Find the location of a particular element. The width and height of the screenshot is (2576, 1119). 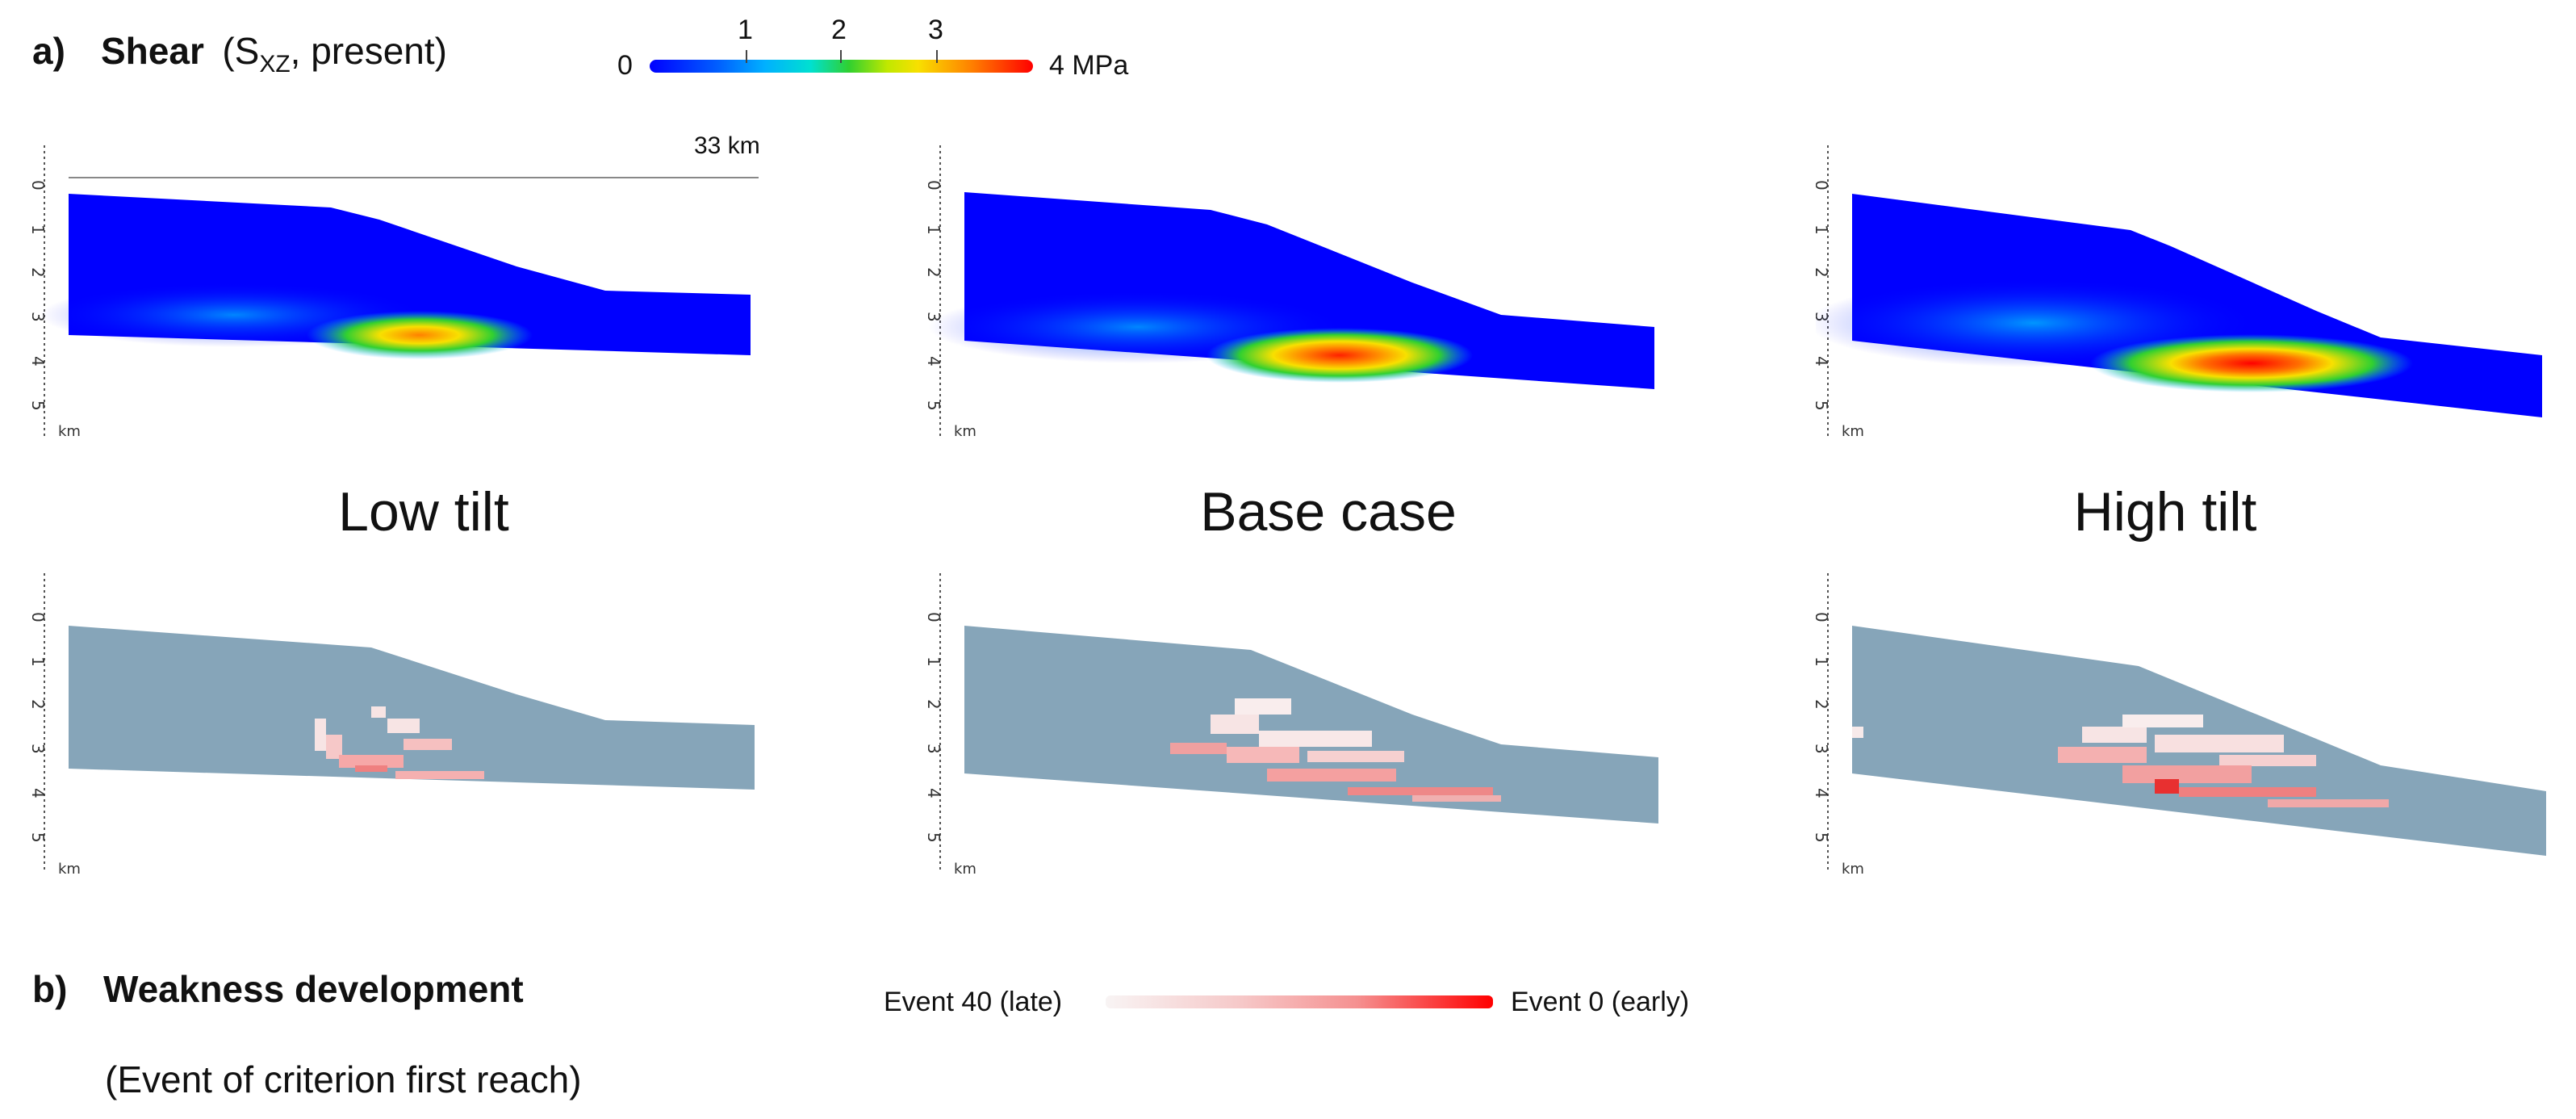

weakness-panel-base-case: 0 1 2 3 4 5 km is located at coordinates (1293, 725).